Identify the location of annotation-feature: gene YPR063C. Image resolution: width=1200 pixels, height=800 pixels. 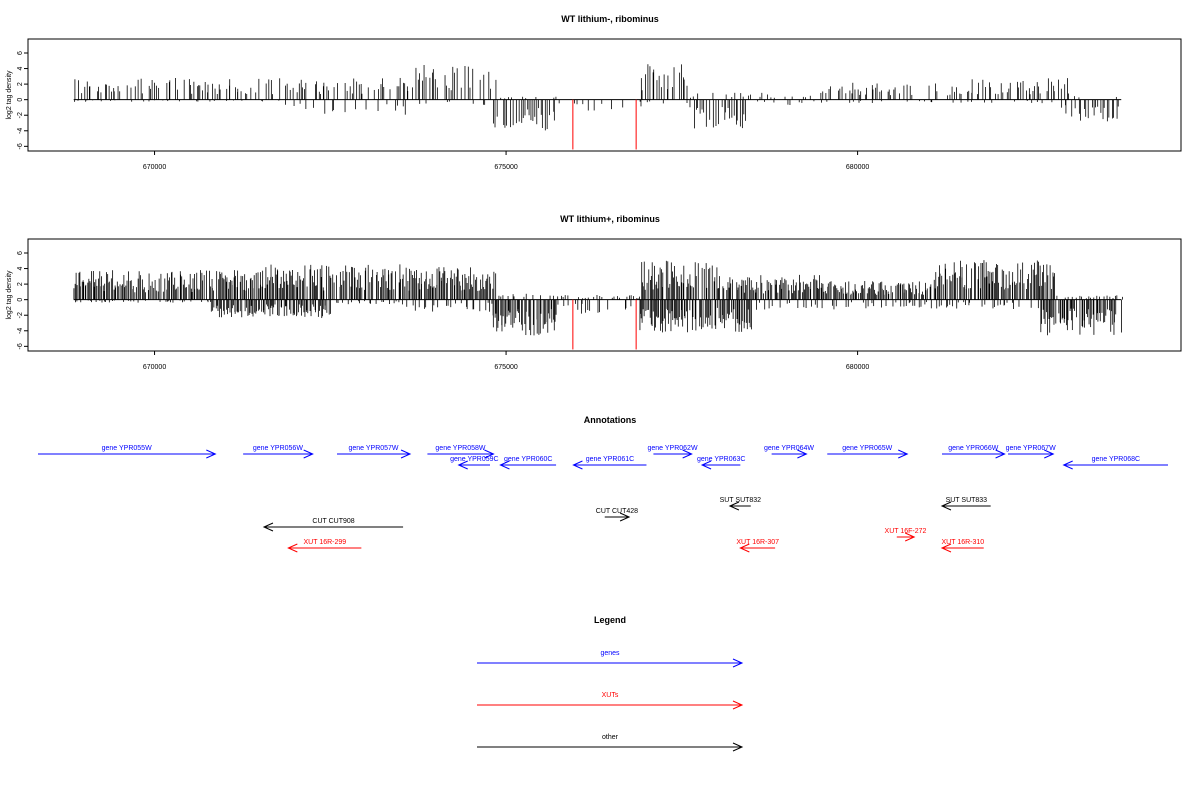
(721, 463).